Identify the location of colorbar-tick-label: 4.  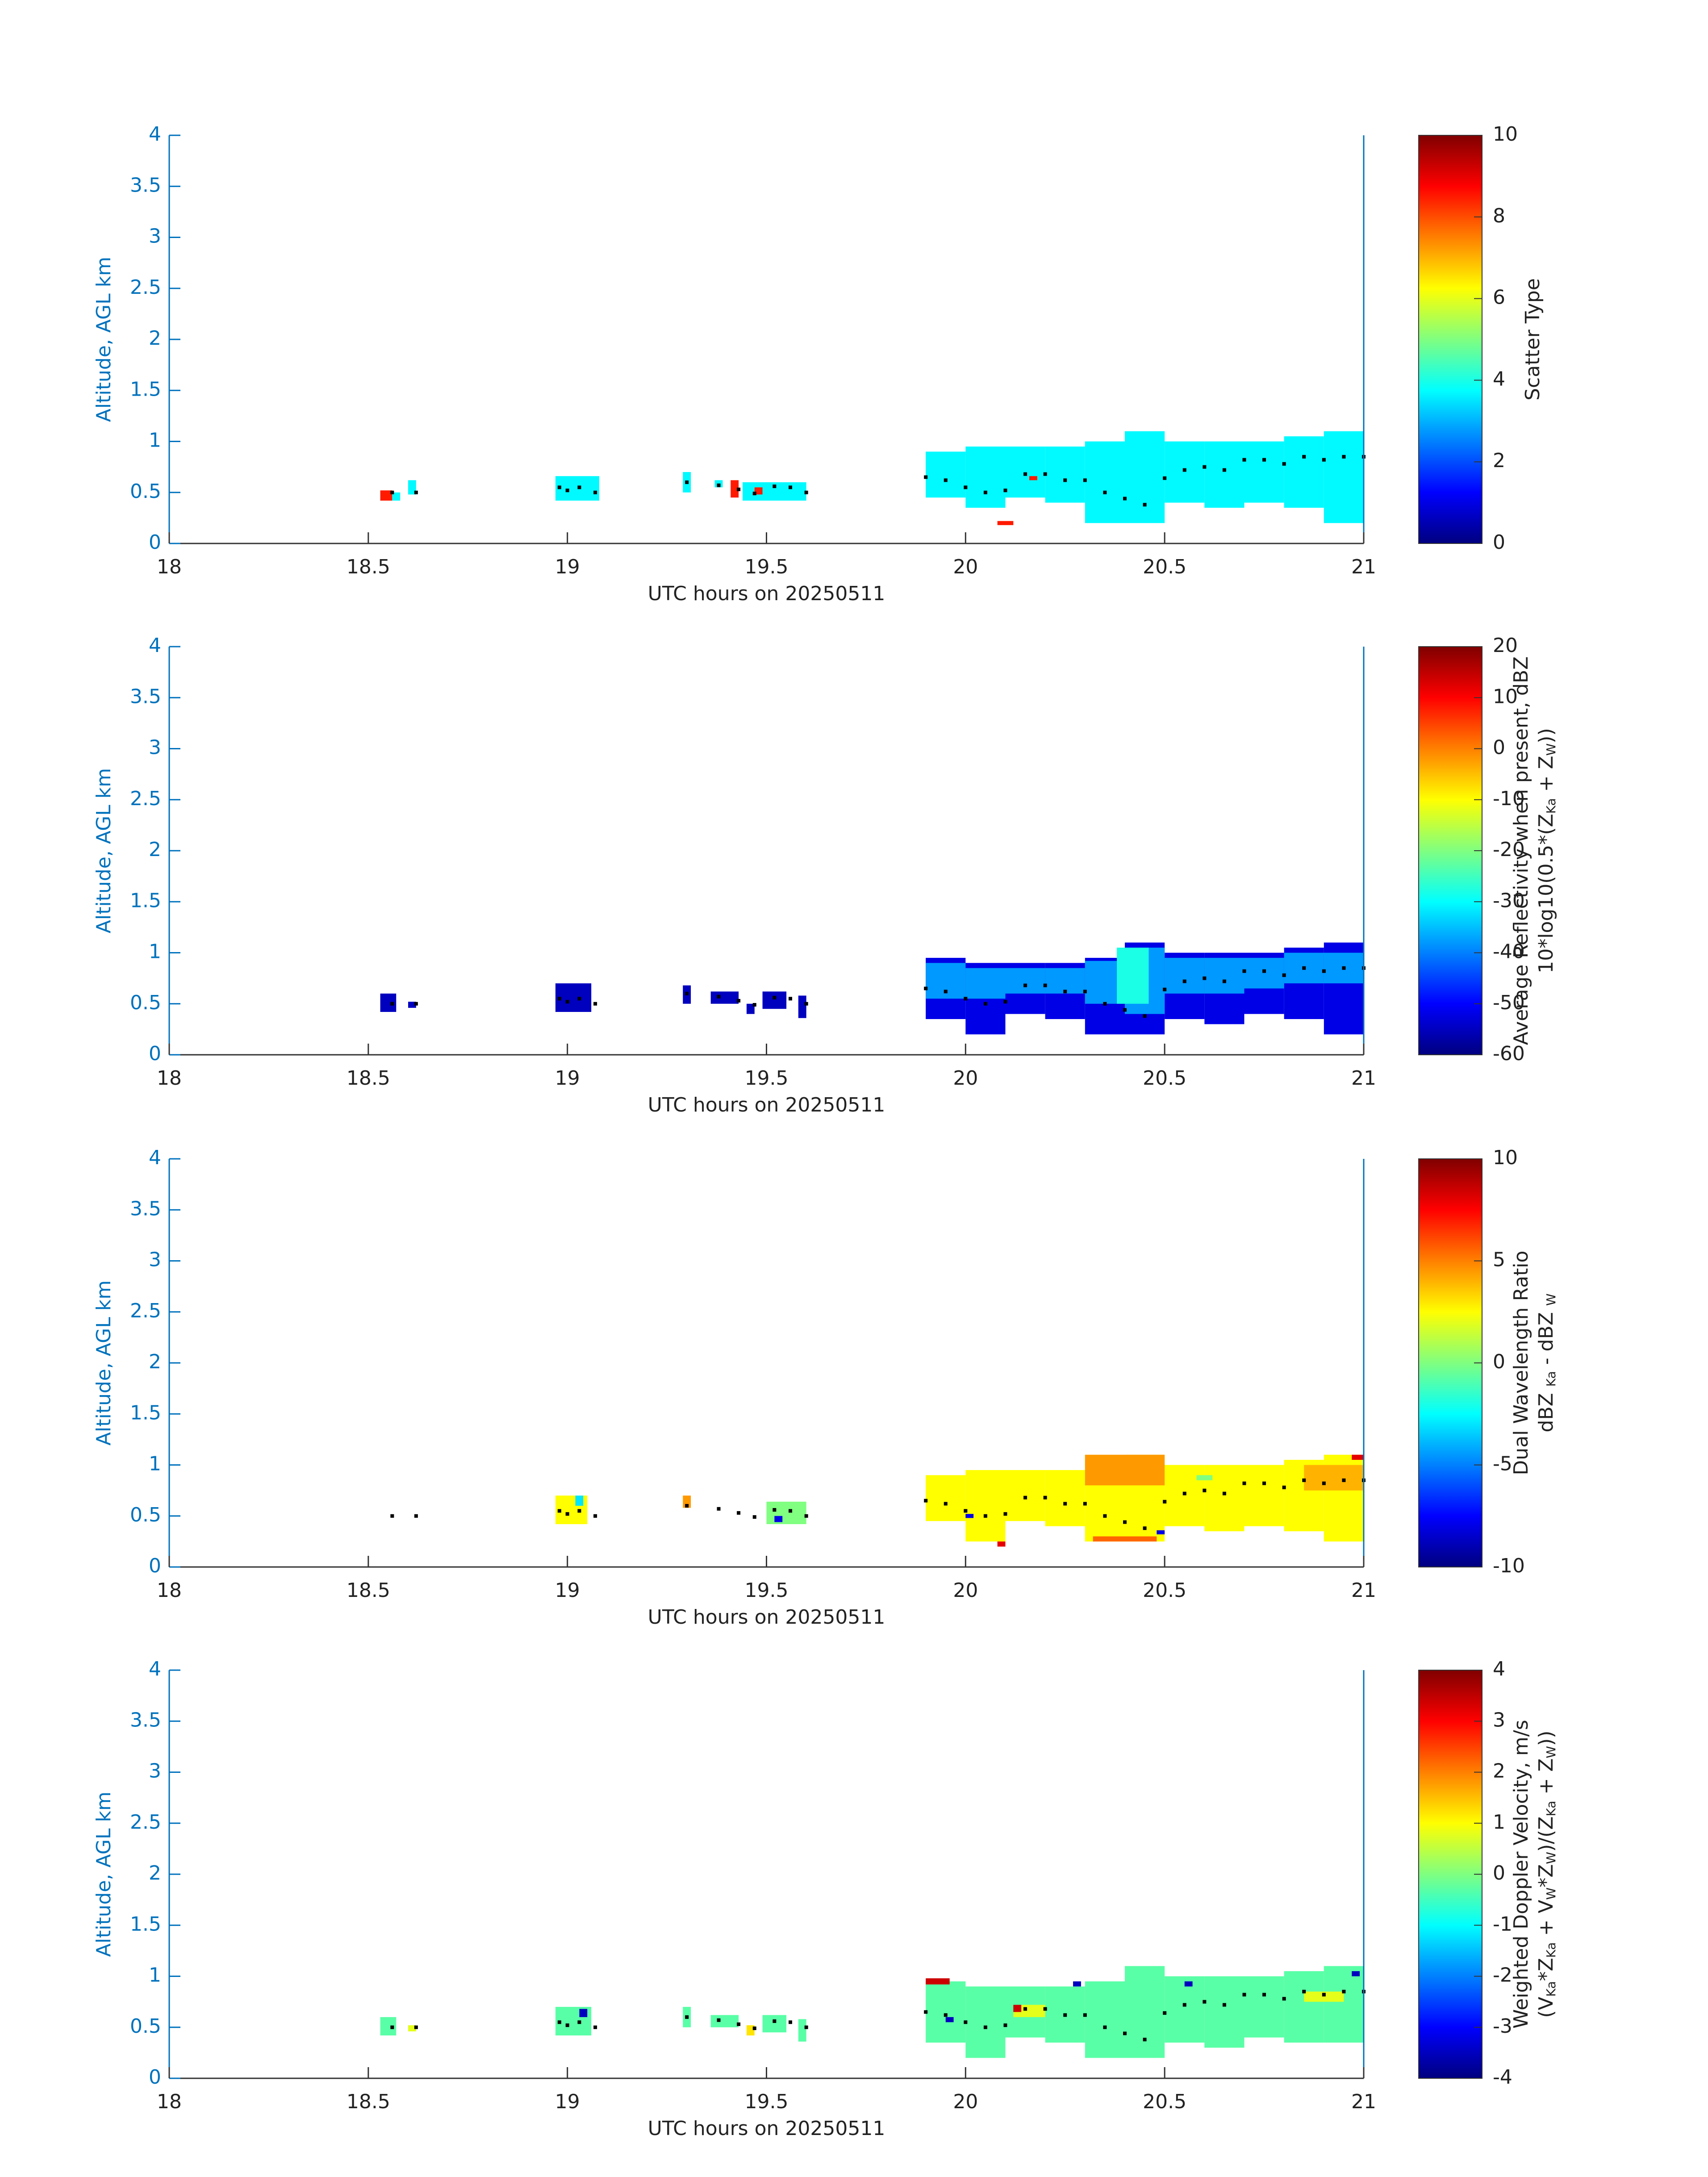
(1499, 1669).